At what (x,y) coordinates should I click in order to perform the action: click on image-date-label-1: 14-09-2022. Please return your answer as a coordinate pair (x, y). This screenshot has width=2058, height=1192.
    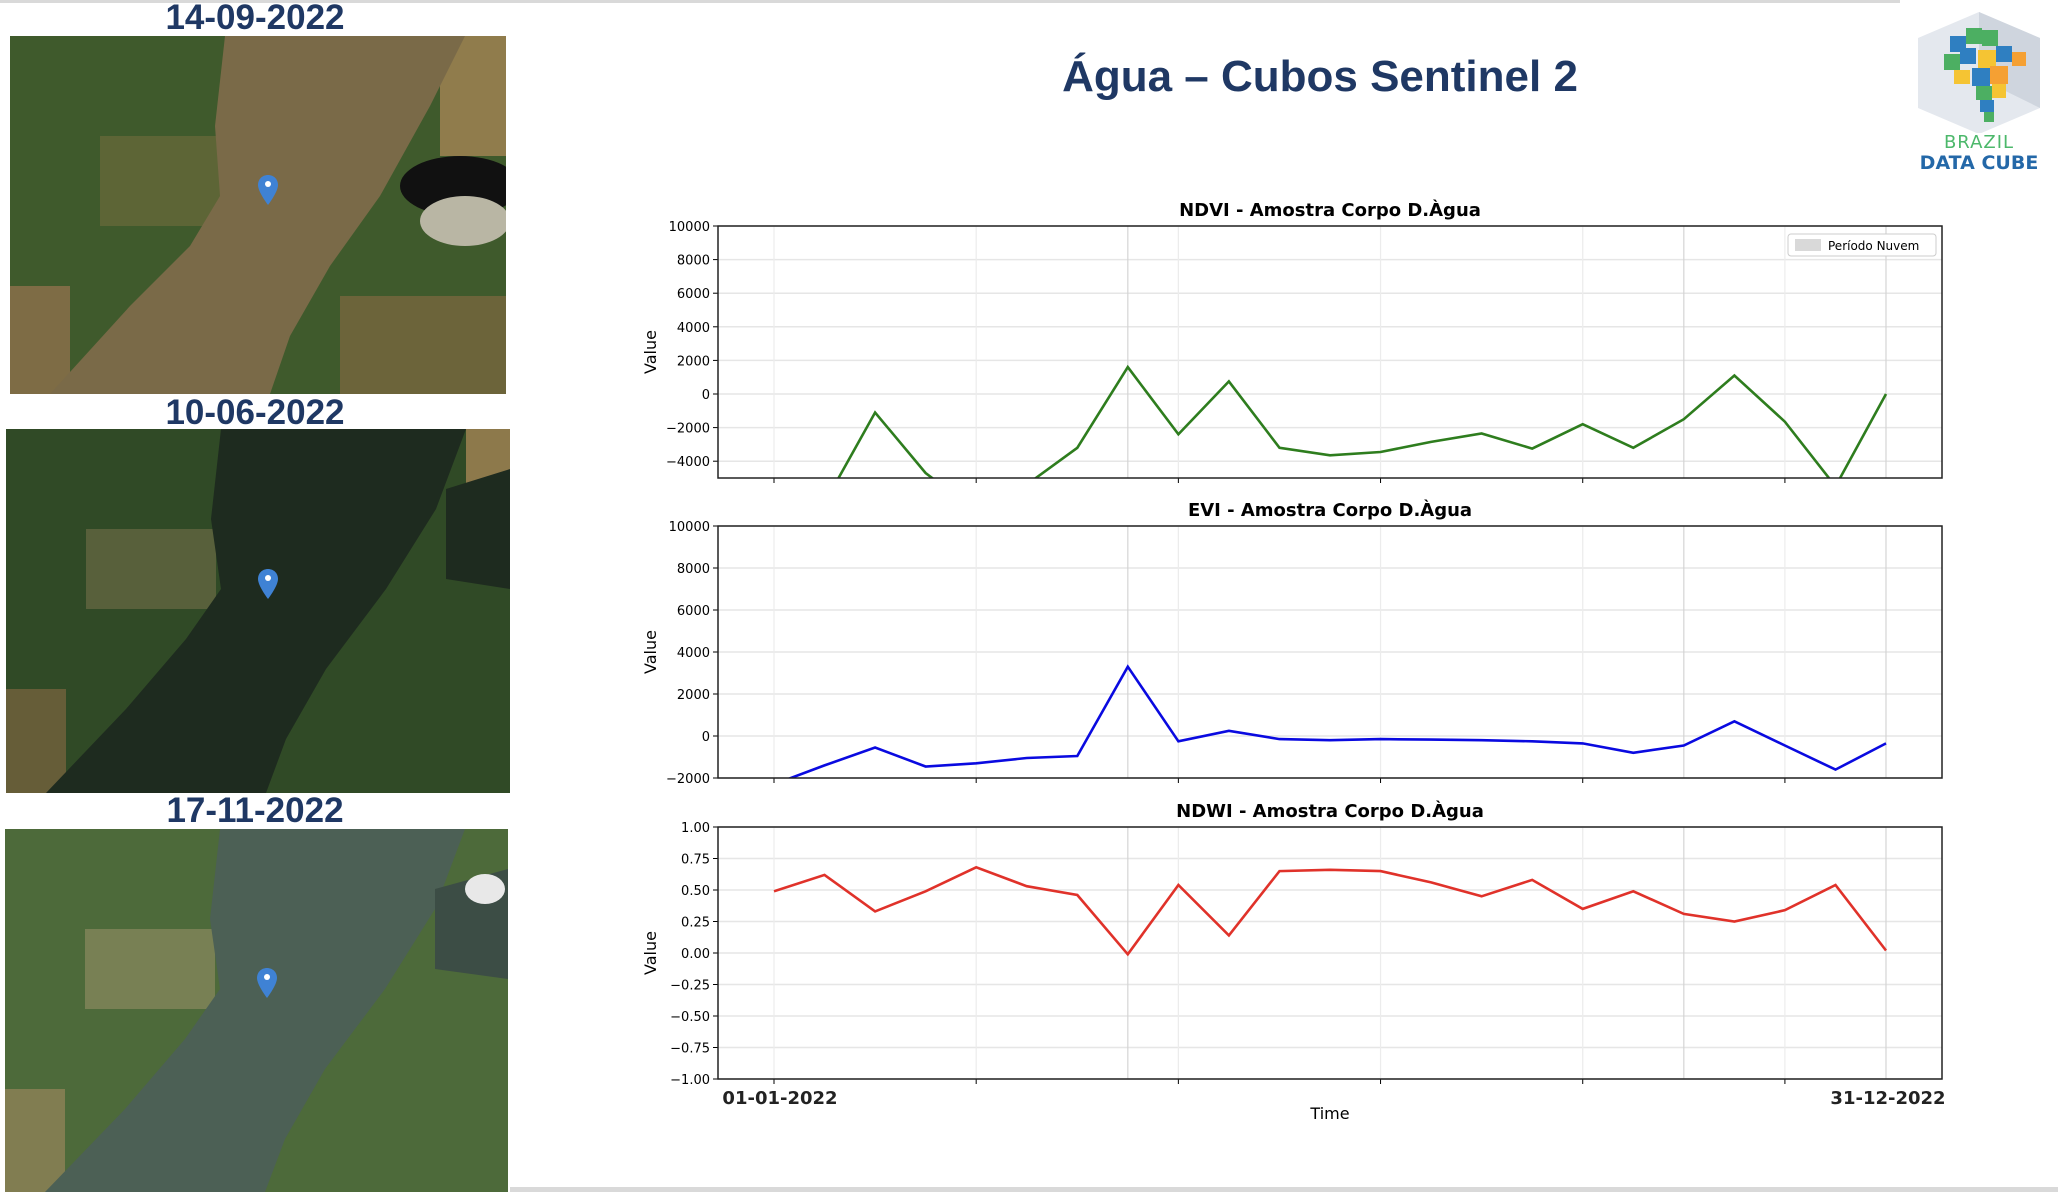
    Looking at the image, I should click on (255, 18).